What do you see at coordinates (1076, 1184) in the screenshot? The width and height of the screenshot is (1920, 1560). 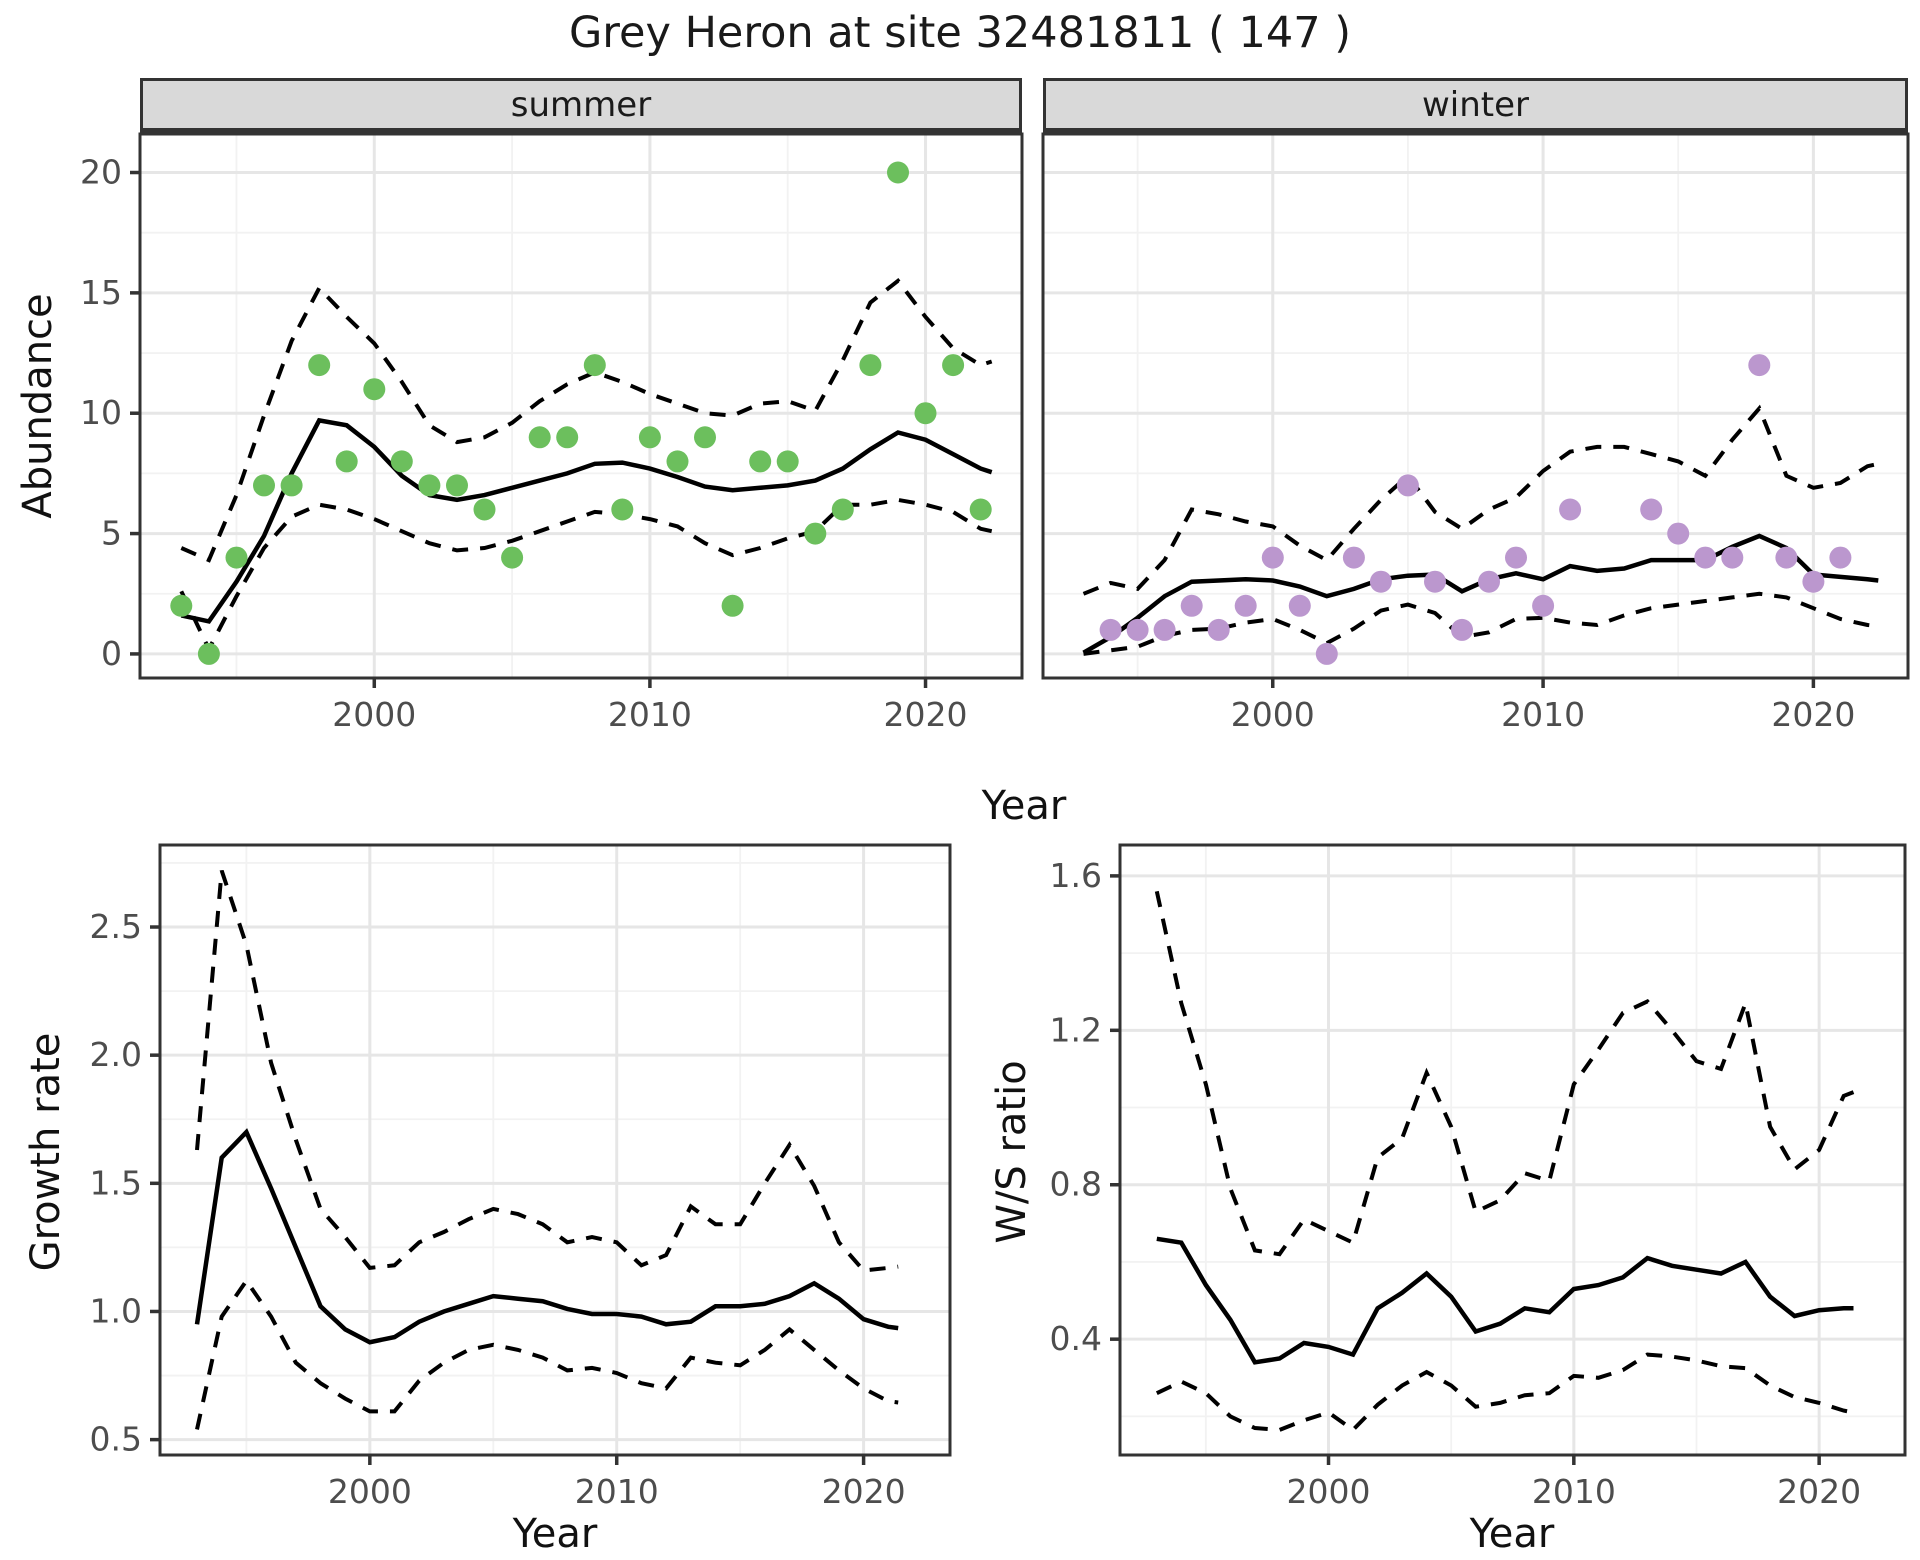 I see `y-tick-label: 0.8` at bounding box center [1076, 1184].